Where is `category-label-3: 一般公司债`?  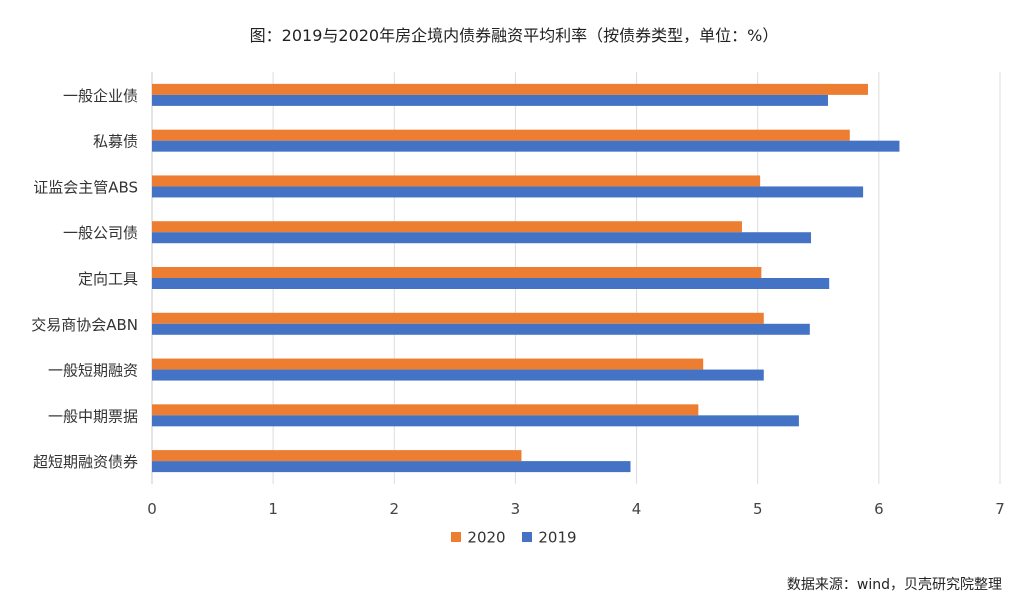 category-label-3: 一般公司债 is located at coordinates (100, 233).